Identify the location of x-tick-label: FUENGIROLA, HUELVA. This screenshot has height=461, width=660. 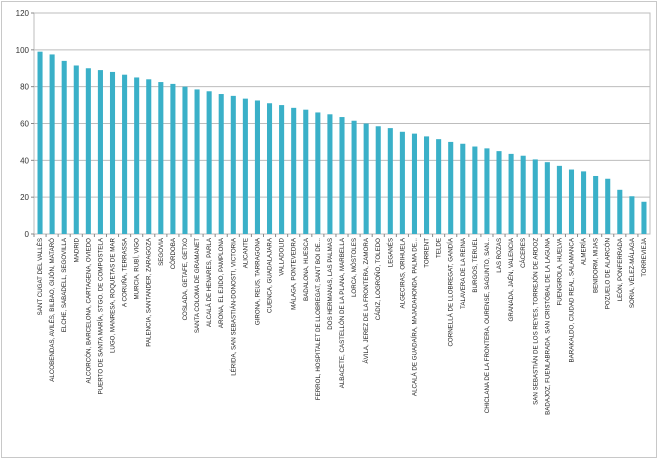
(559, 271).